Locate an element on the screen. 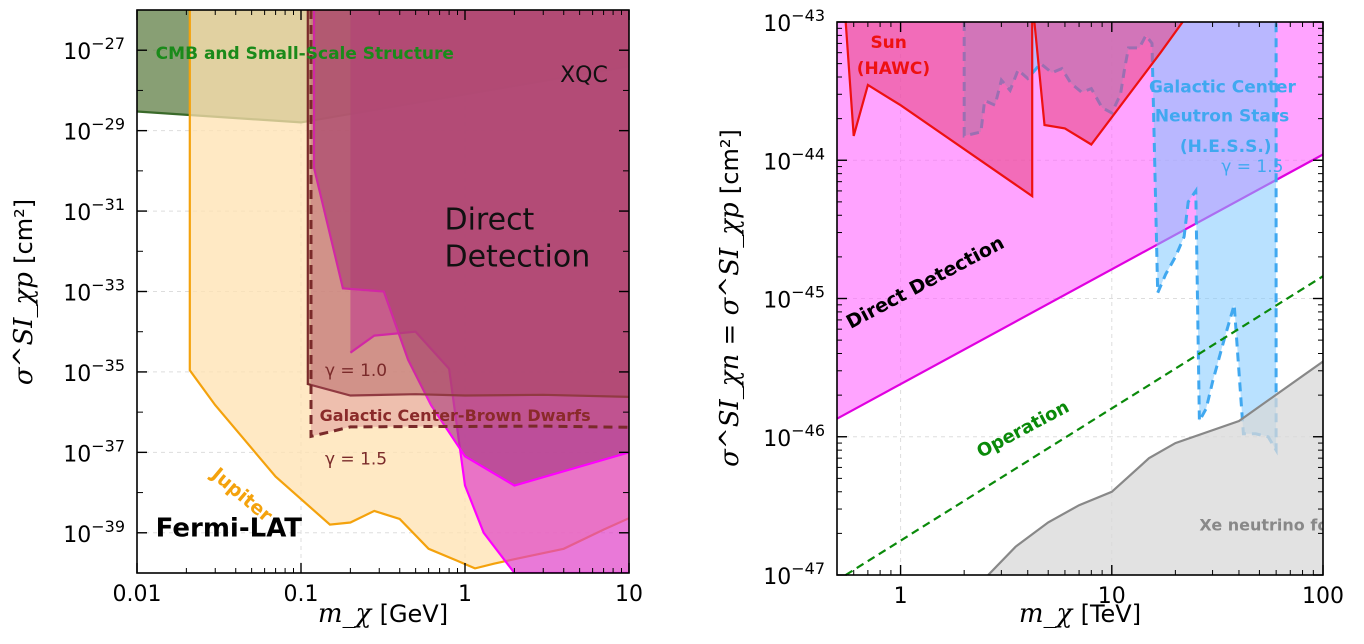 Image resolution: width=1364 pixels, height=644 pixels. annotation-hawc: (HAWC) is located at coordinates (893, 69).